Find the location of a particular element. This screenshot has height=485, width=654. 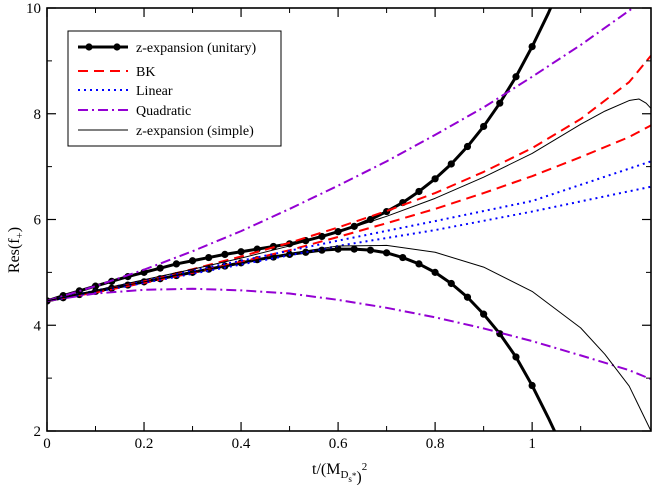

y-tick-label: 8 is located at coordinates (38, 115).